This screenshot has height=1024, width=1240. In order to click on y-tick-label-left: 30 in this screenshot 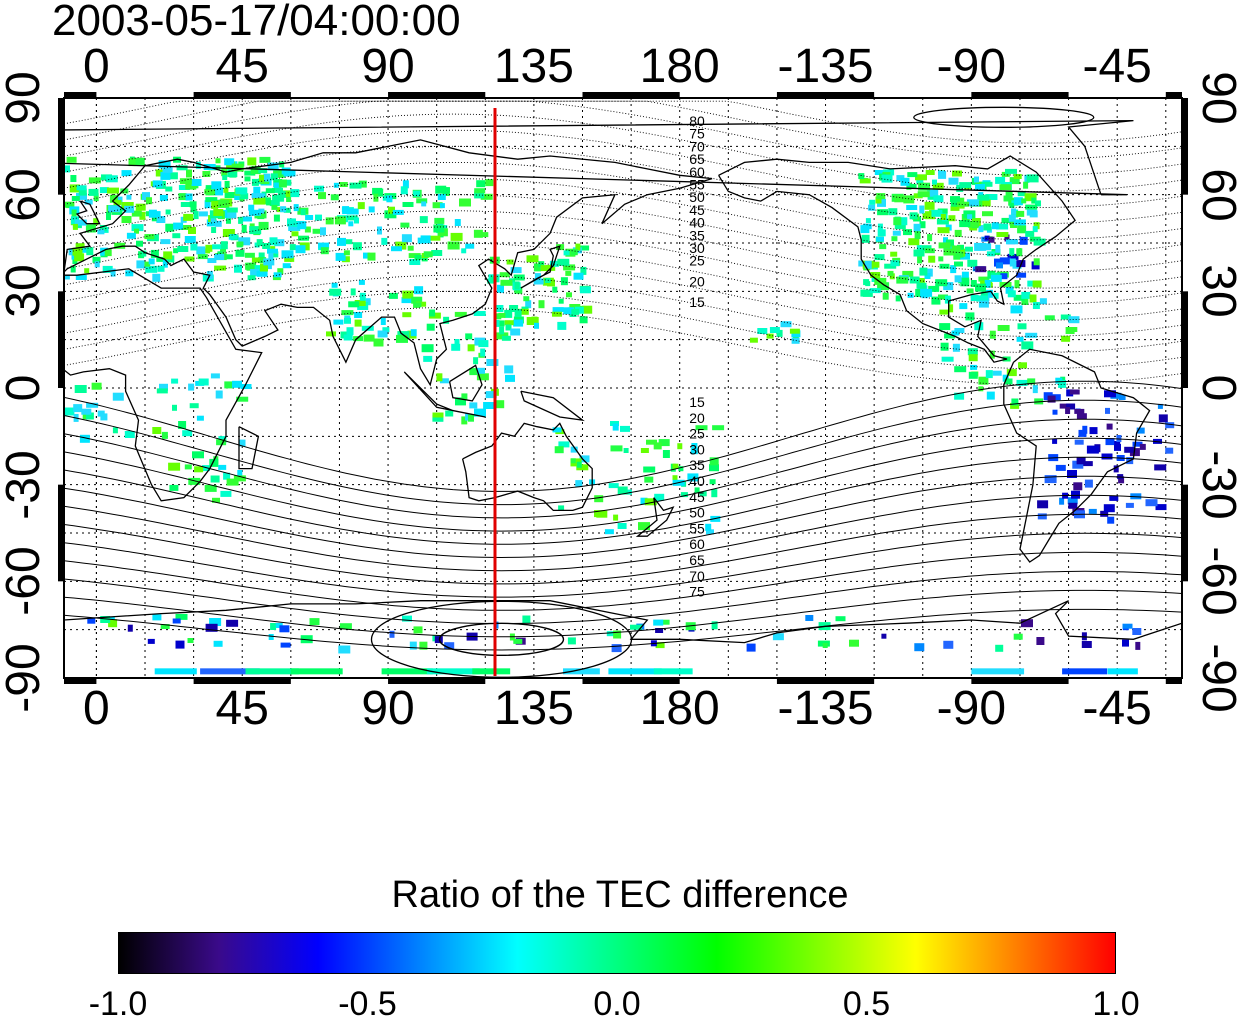, I will do `click(25, 291)`.